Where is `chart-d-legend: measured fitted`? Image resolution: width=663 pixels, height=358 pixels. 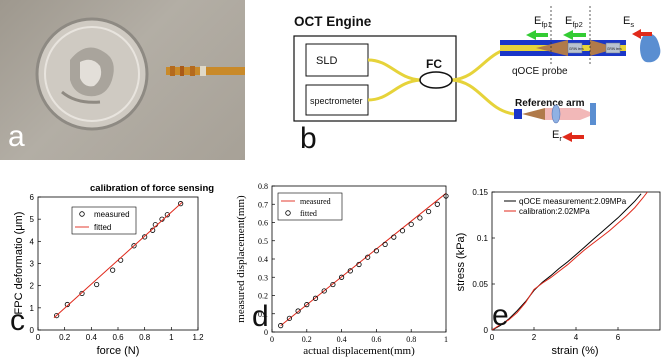 chart-d-legend: measured fitted is located at coordinates (310, 206).